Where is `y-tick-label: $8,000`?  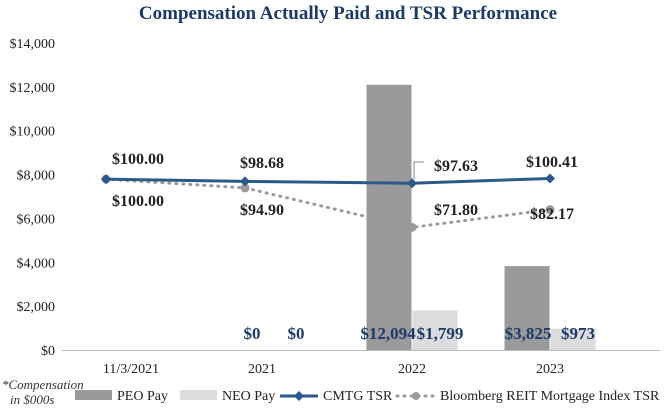
y-tick-label: $8,000 is located at coordinates (36, 176).